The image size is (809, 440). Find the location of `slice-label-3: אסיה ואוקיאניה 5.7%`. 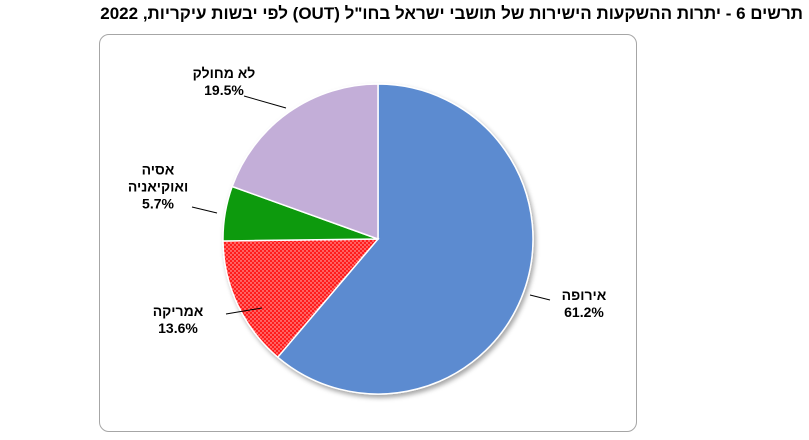

slice-label-3: אסיה ואוקיאניה 5.7% is located at coordinates (158, 187).